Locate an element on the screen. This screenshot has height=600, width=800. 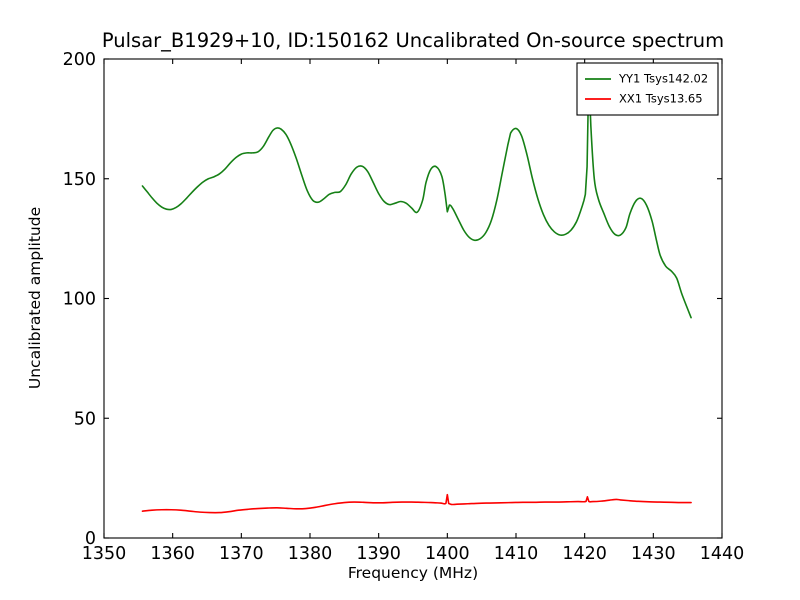
y-tick-label: 0 is located at coordinates (90, 539).